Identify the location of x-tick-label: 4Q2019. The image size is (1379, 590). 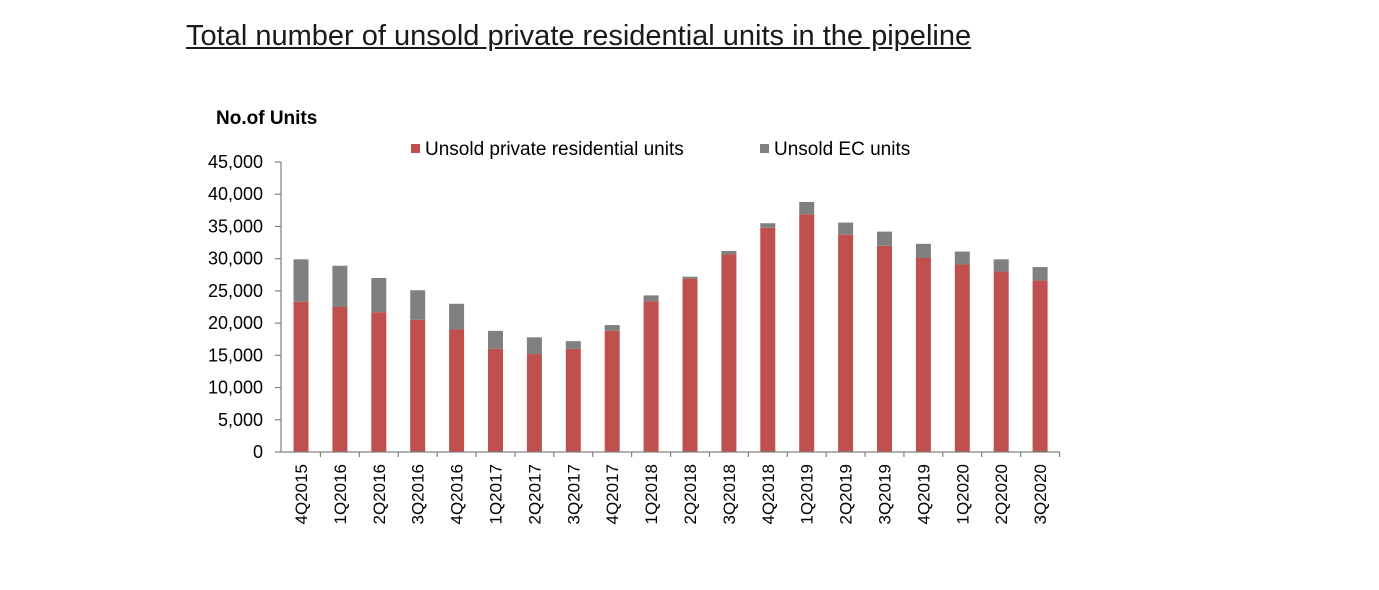
(923, 494).